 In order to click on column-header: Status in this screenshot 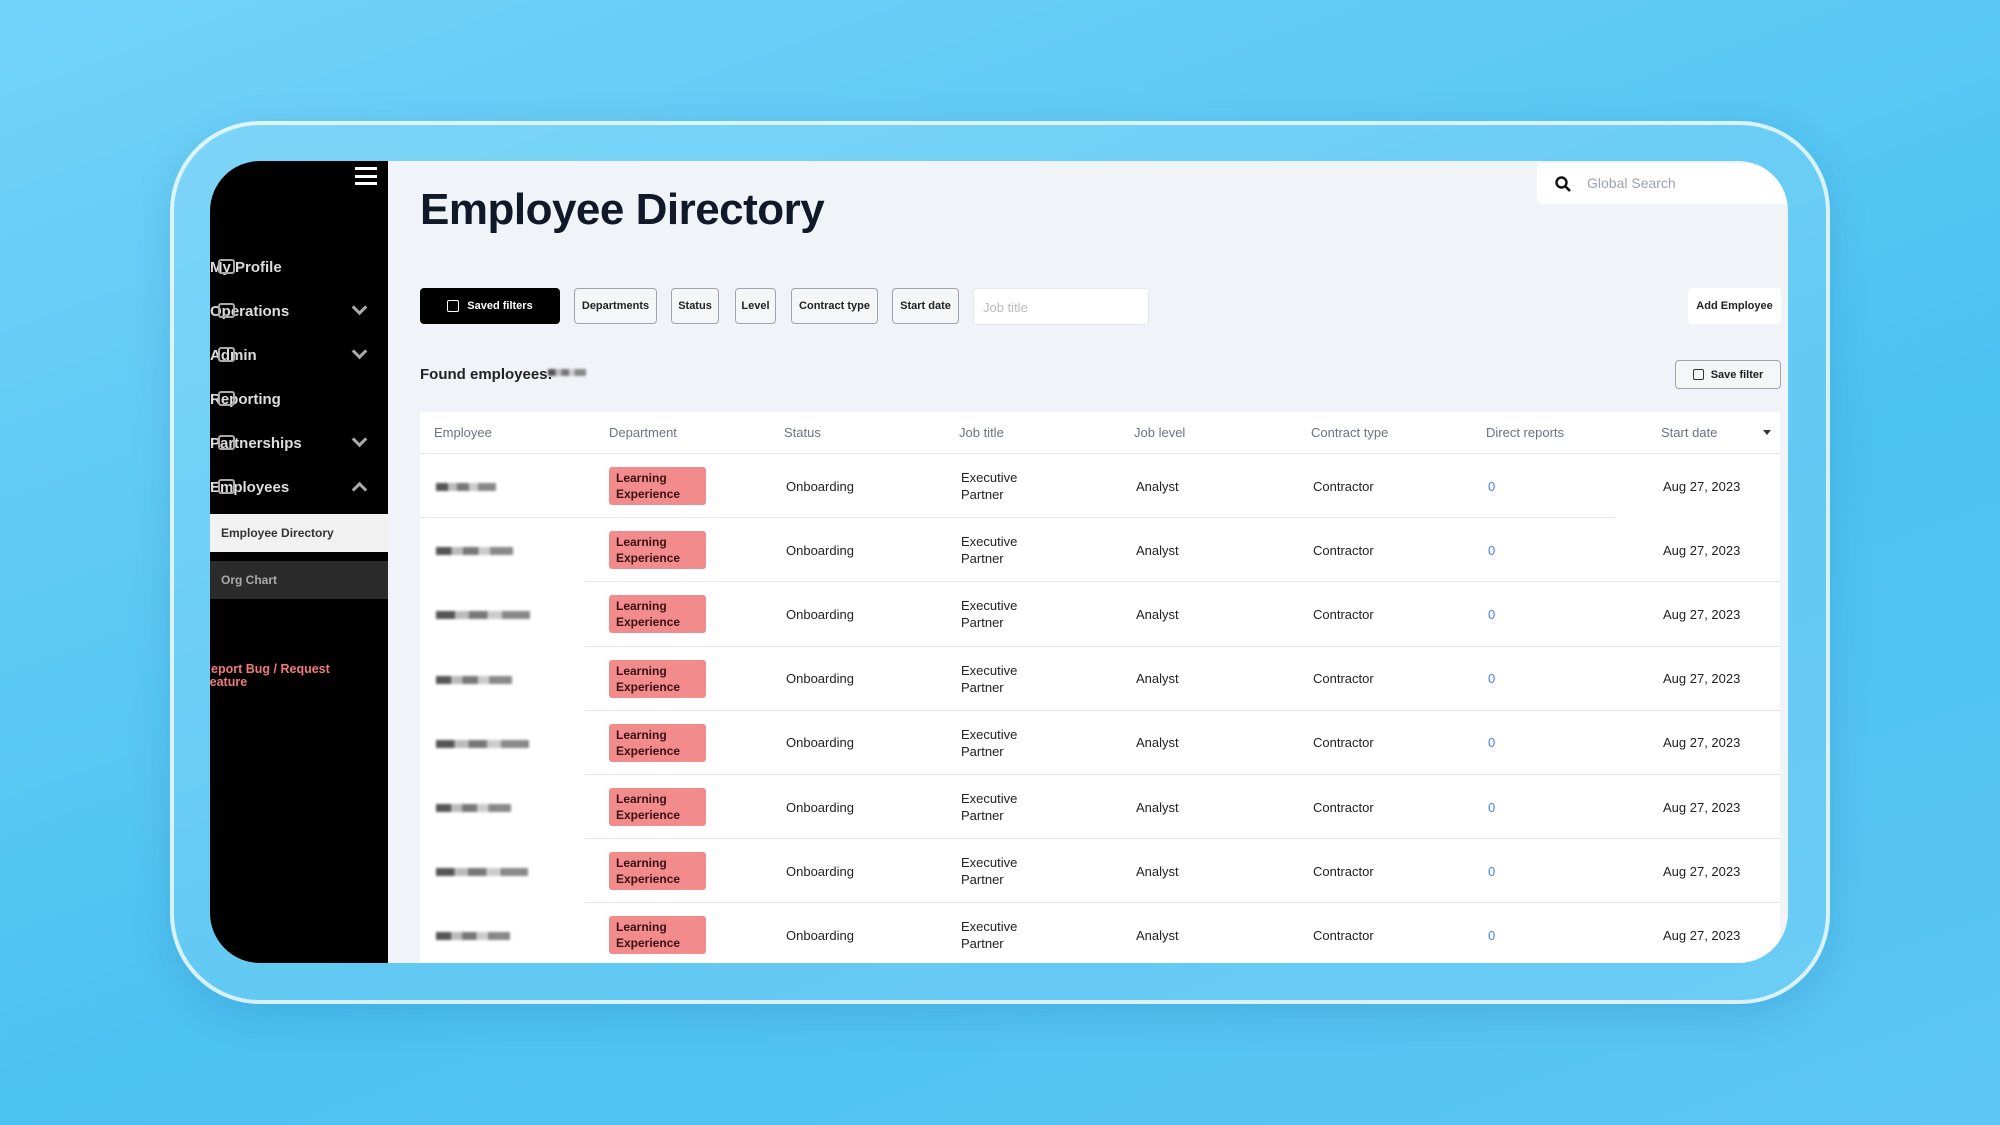, I will do `click(802, 432)`.